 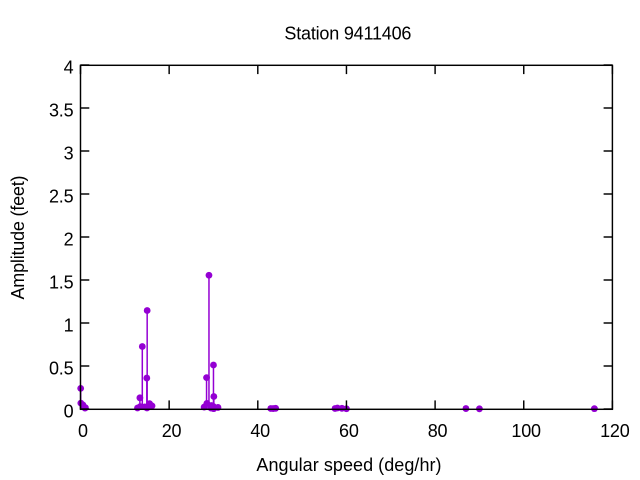 What do you see at coordinates (260, 431) in the screenshot?
I see `svg-text: 40` at bounding box center [260, 431].